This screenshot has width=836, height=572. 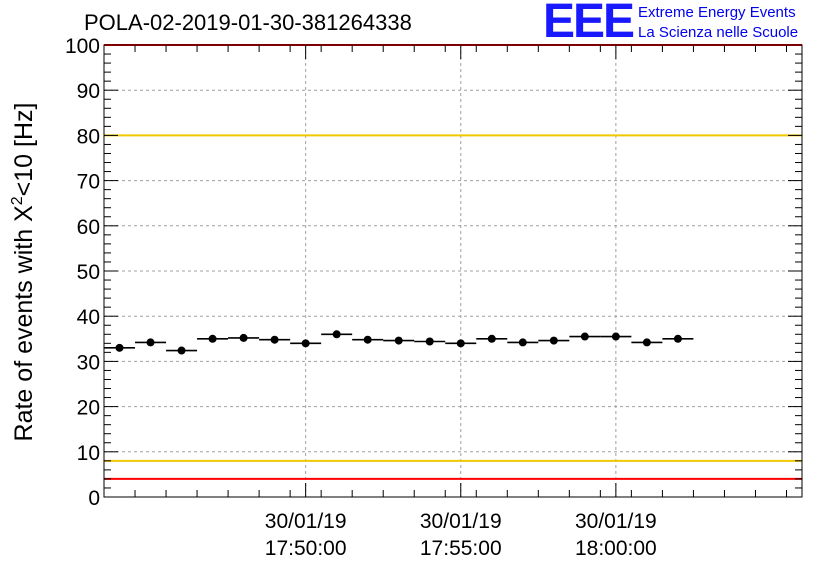 I want to click on y-tick-label: 90, so click(x=88, y=91).